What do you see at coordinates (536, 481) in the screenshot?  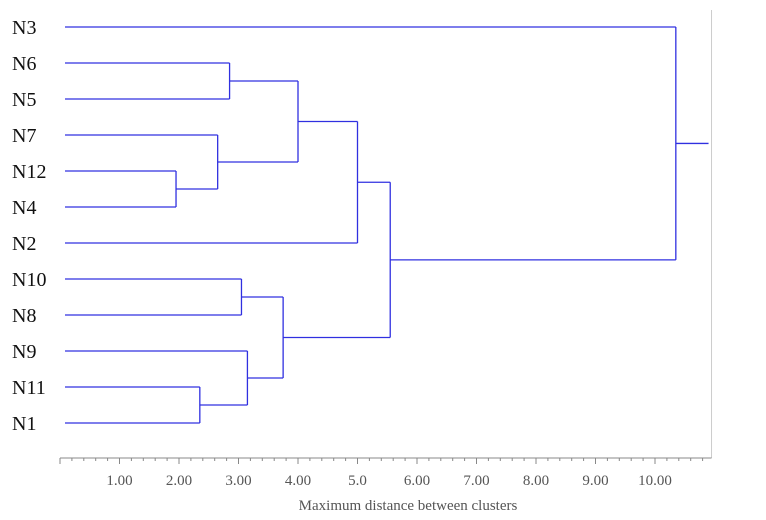 I see `x-tick-label: 8.00` at bounding box center [536, 481].